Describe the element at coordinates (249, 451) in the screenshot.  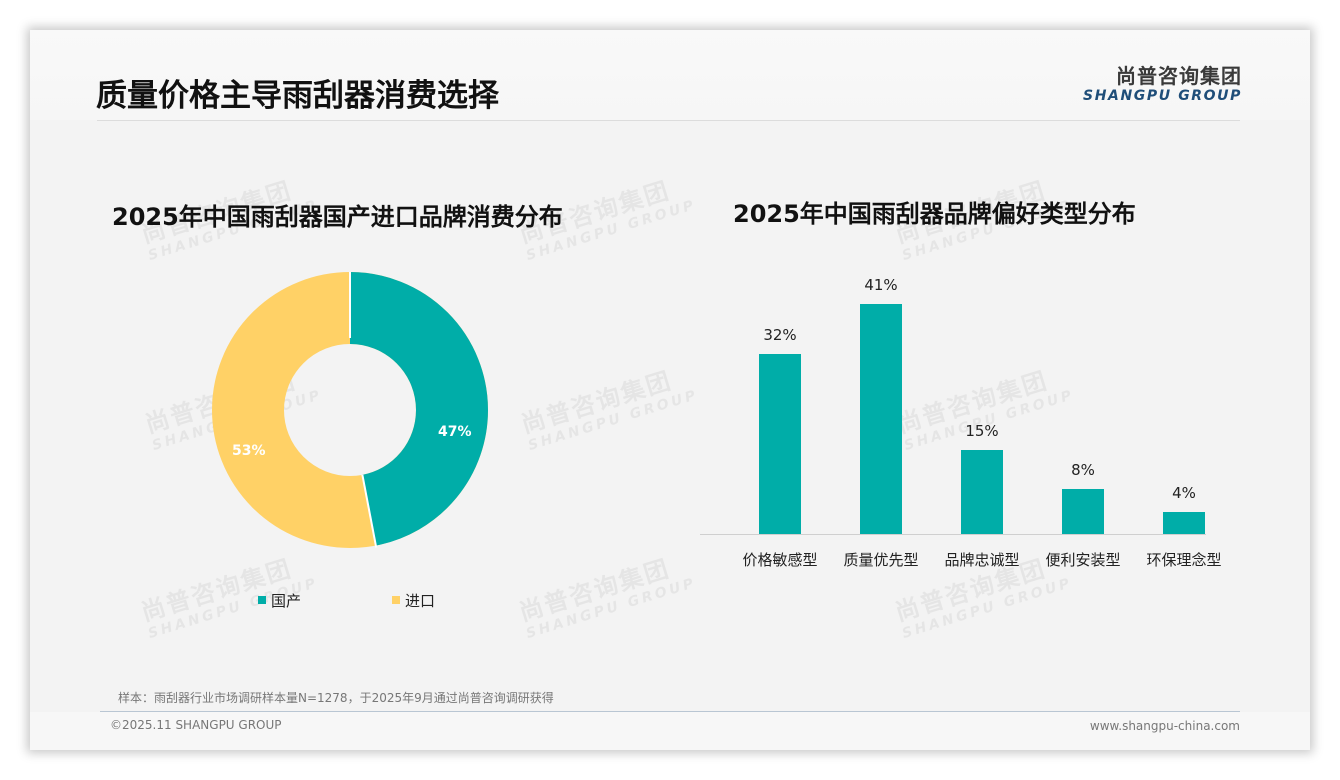
I see `donut-label-imported: 53%` at that location.